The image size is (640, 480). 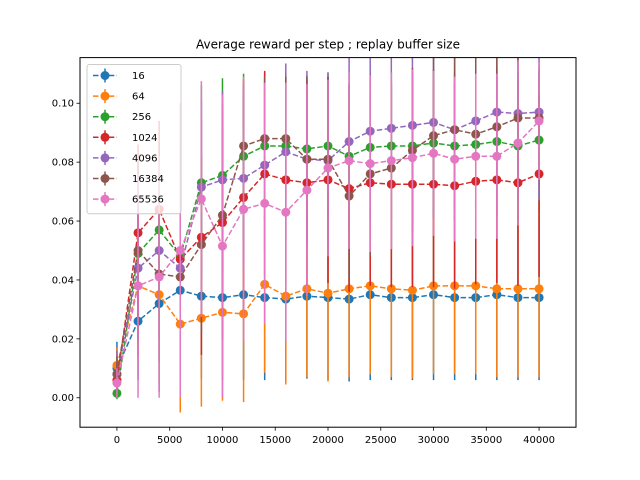 I want to click on x-tick-label: 25000, so click(x=381, y=440).